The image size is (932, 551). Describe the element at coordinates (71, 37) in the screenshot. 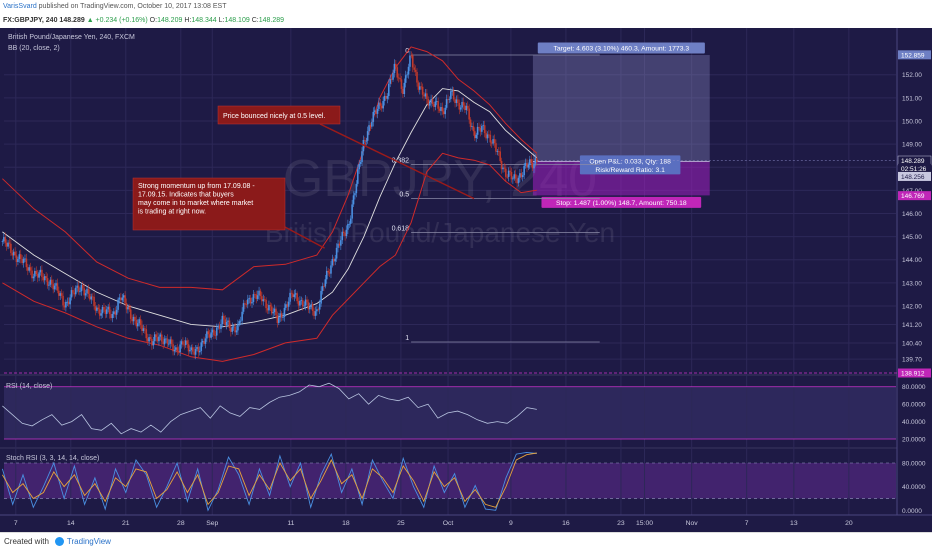

I see `price-panel-title: British Pound/Japanese Yen, 240, FXCM` at that location.